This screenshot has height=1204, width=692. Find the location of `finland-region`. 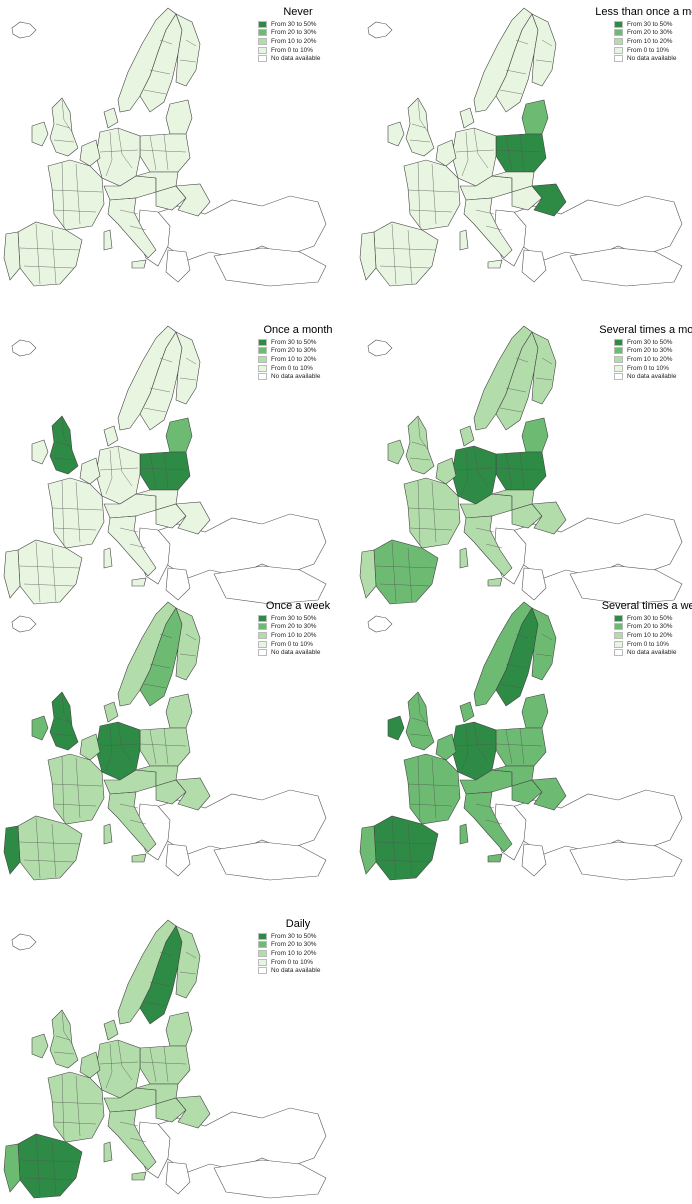

finland-region is located at coordinates (544, 644).